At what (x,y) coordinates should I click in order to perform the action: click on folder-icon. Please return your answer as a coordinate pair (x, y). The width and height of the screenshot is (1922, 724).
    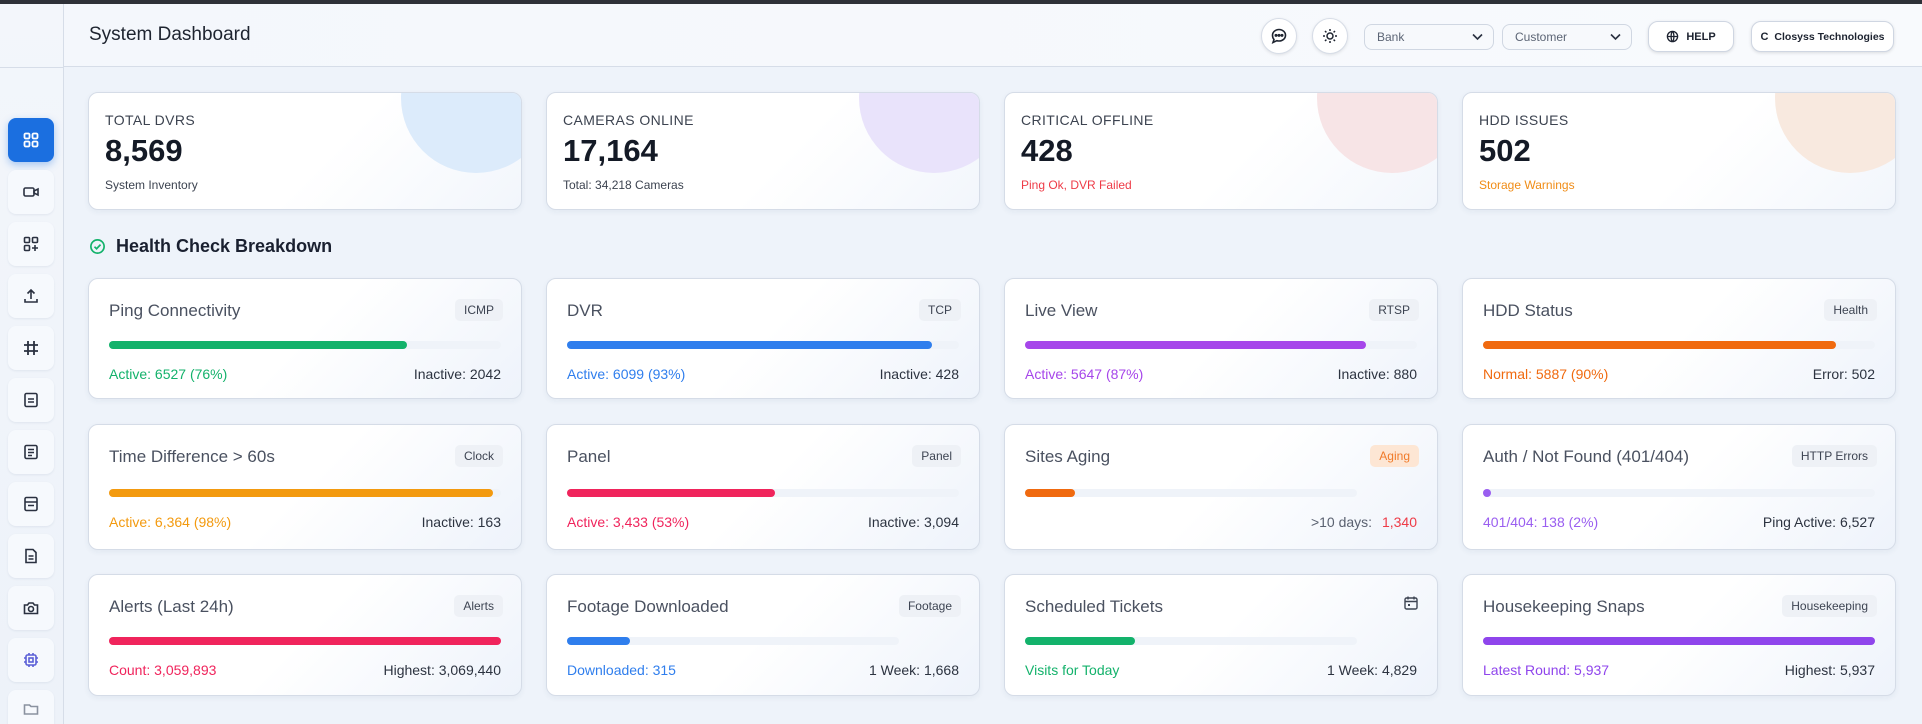
    Looking at the image, I should click on (31, 709).